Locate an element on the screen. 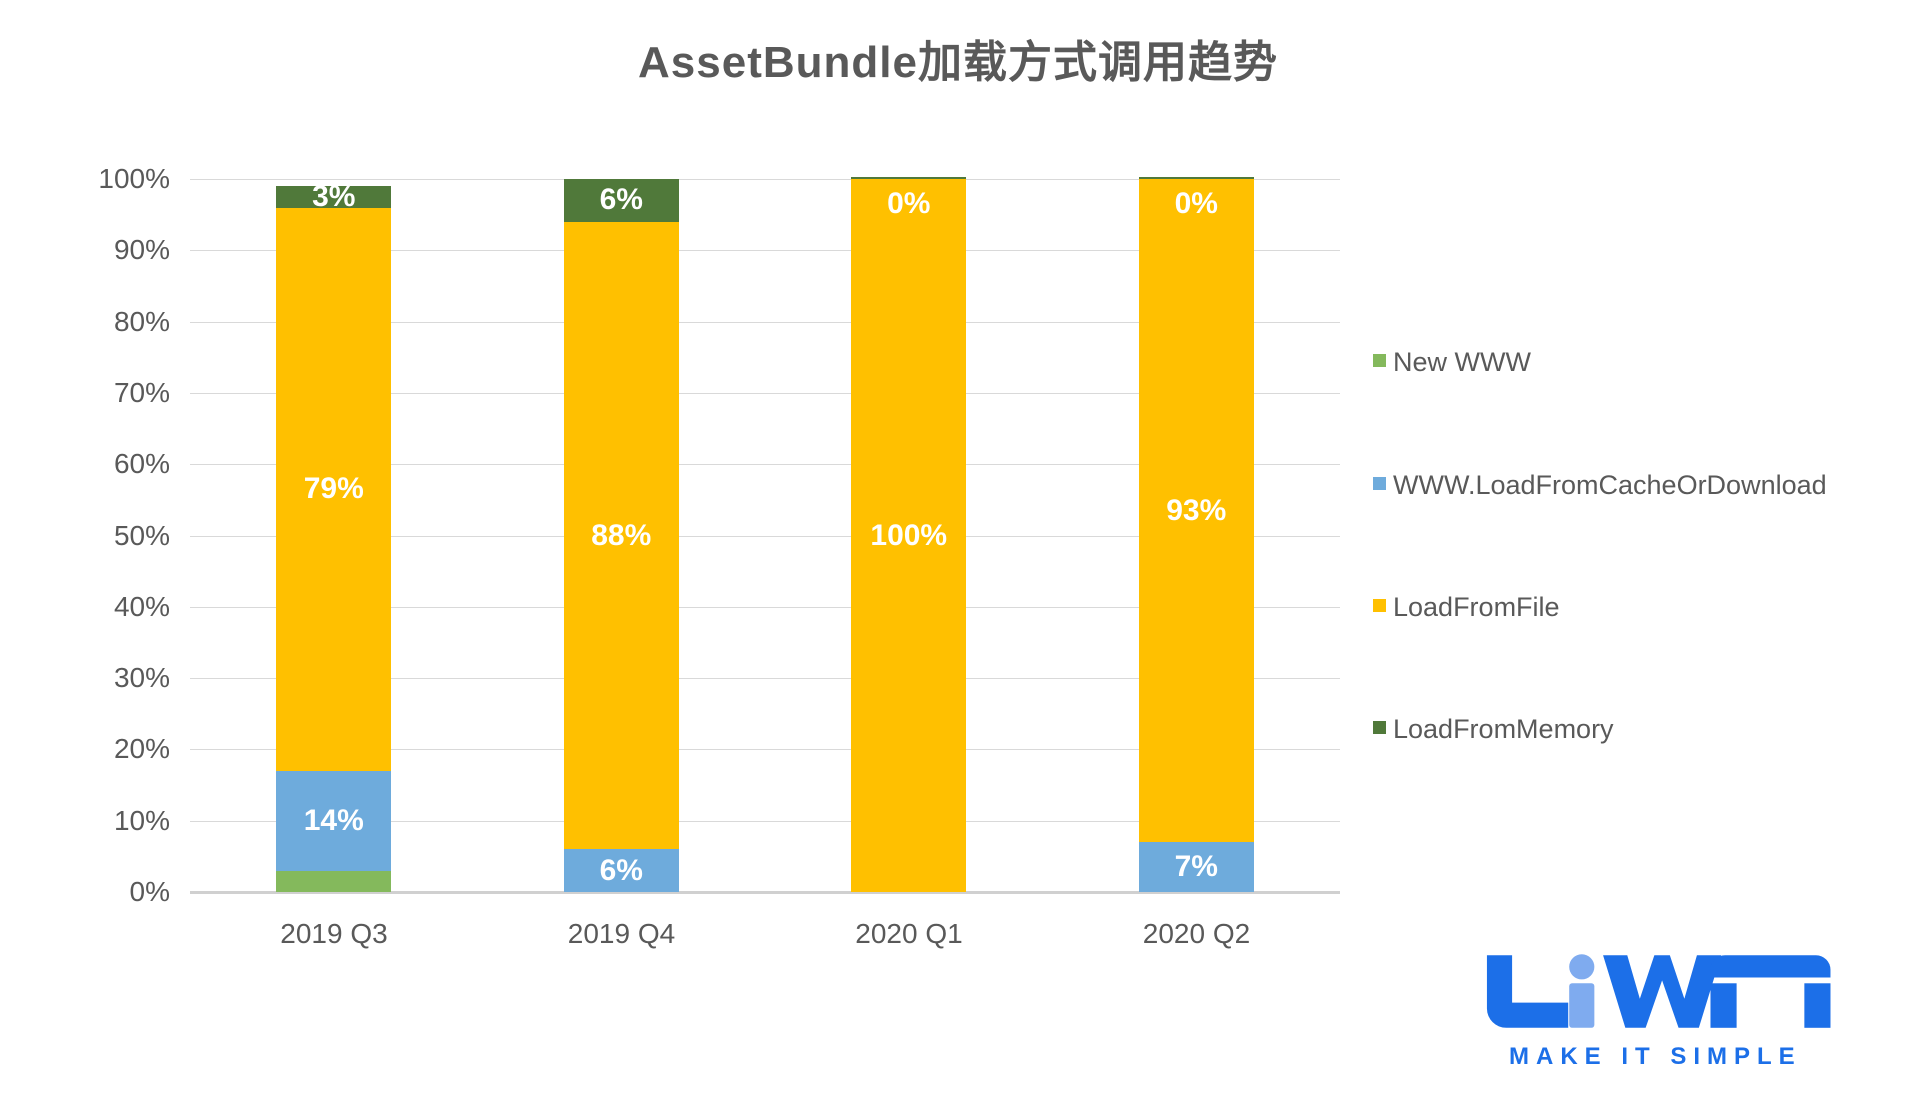 This screenshot has height=1102, width=1916. x-category-label: 2019 Q4 is located at coordinates (621, 933).